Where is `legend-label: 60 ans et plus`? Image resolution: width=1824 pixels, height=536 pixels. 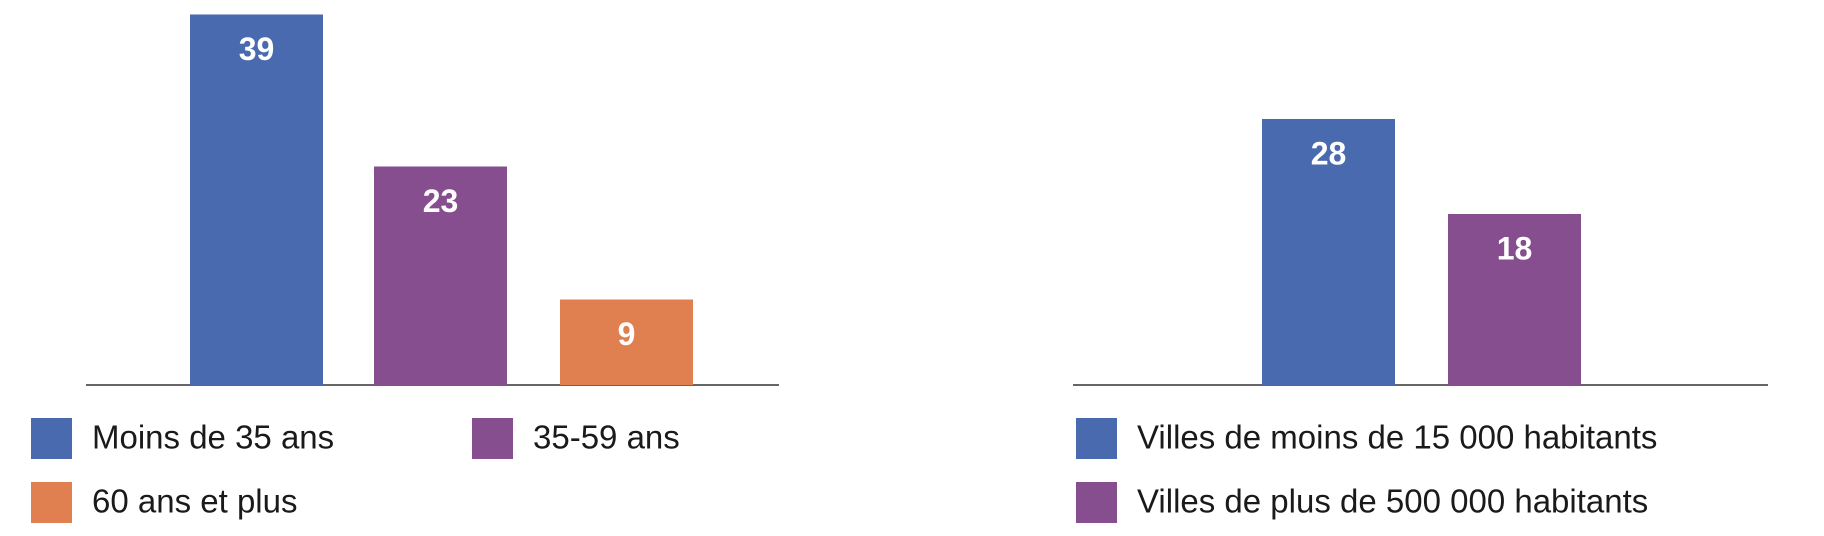
legend-label: 60 ans et plus is located at coordinates (194, 501).